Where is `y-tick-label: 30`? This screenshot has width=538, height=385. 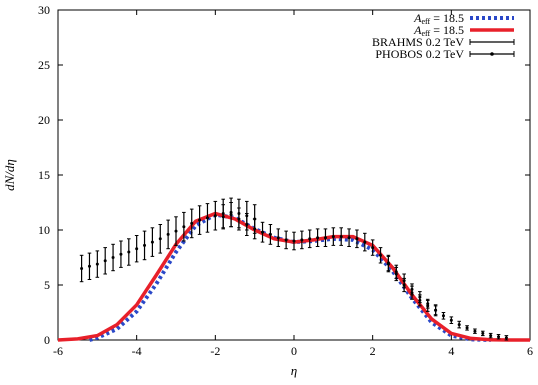
y-tick-label: 30 is located at coordinates (44, 10).